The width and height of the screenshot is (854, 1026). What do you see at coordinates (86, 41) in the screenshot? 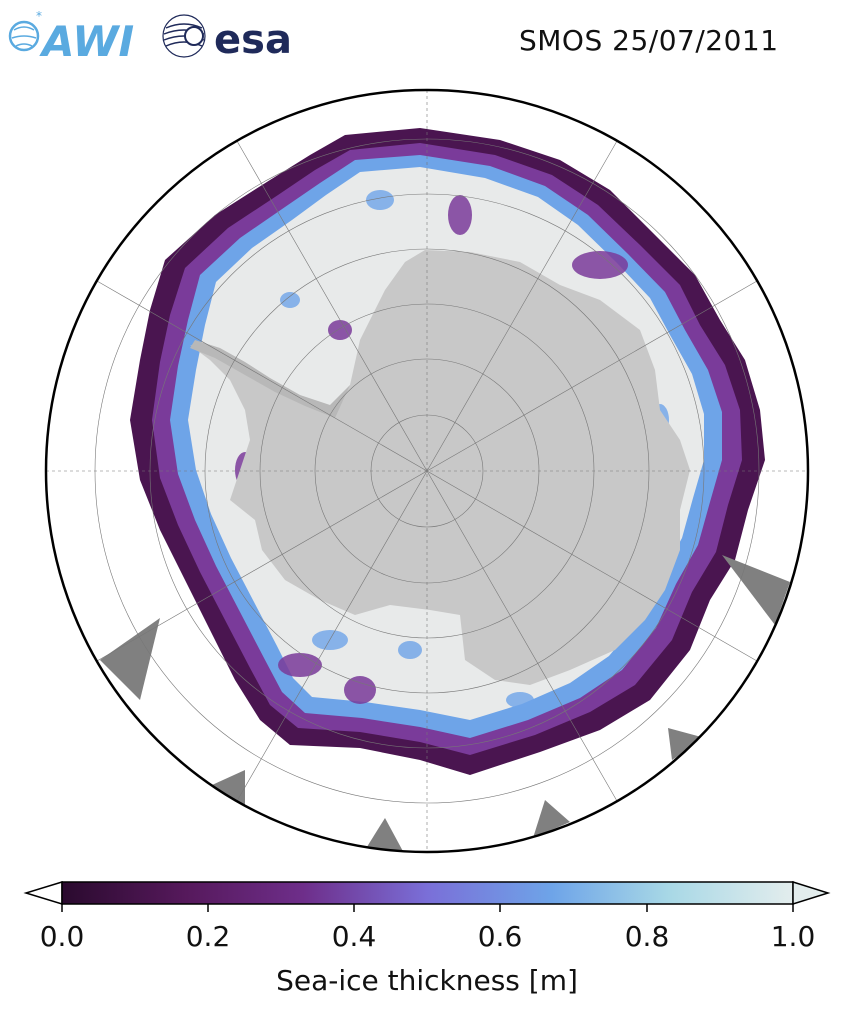
I see `awi-logo-text: AWI` at bounding box center [86, 41].